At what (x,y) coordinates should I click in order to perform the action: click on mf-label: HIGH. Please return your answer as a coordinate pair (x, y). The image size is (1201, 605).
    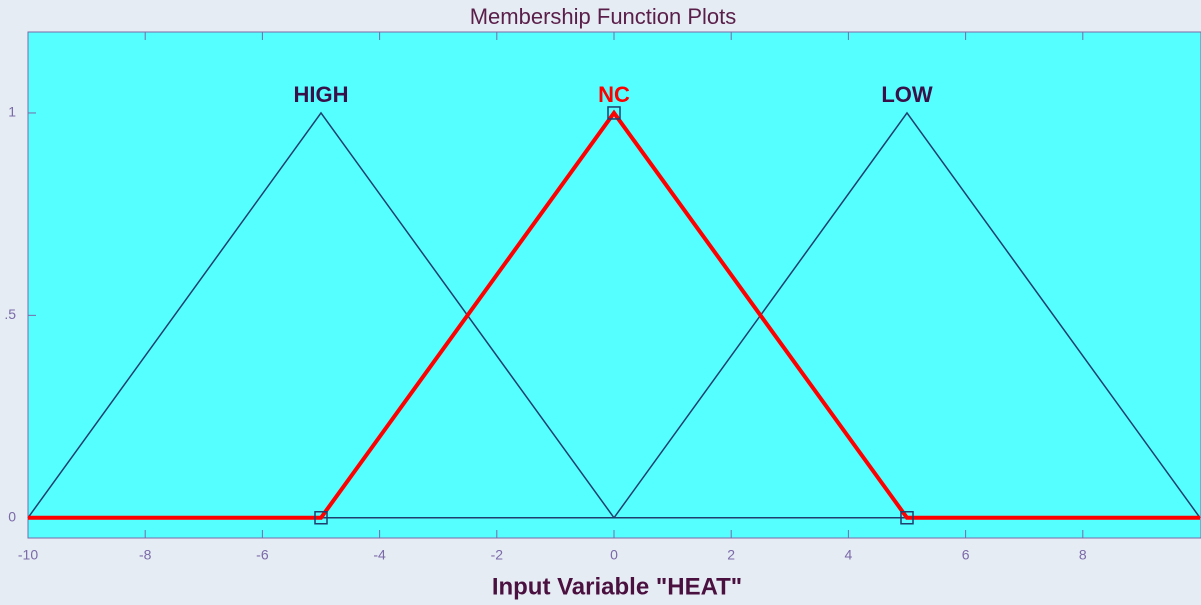
    Looking at the image, I should click on (321, 94).